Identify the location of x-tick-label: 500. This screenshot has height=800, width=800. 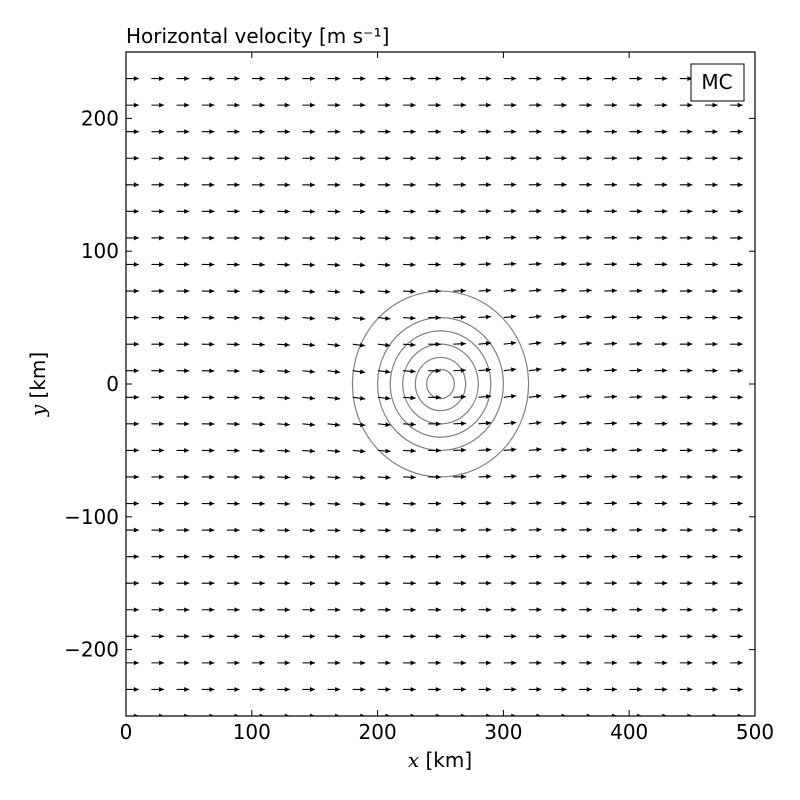
(755, 732).